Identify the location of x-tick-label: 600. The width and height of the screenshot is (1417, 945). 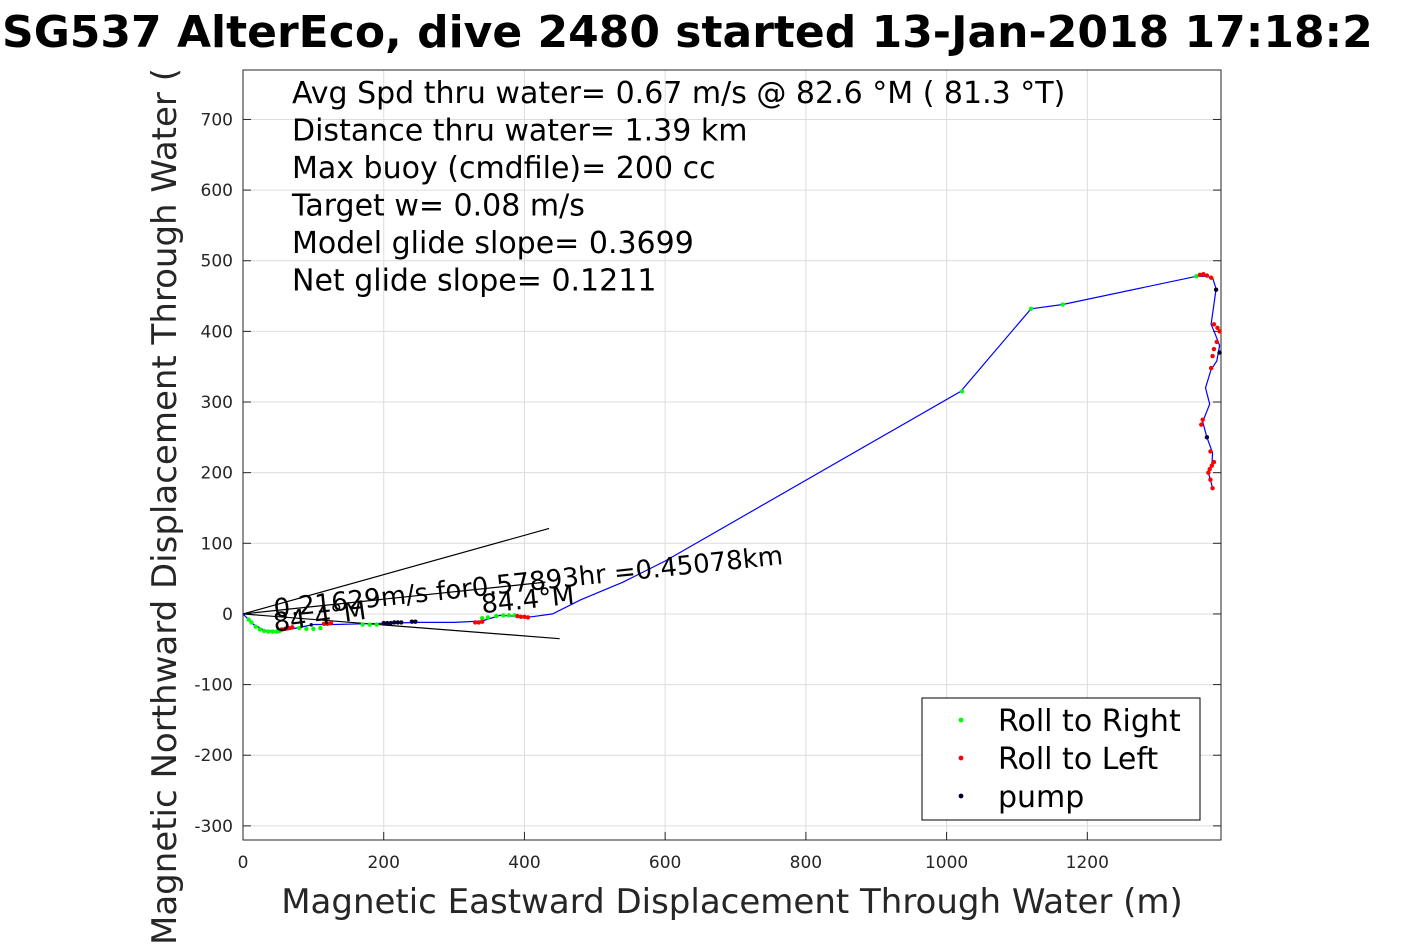
(665, 863).